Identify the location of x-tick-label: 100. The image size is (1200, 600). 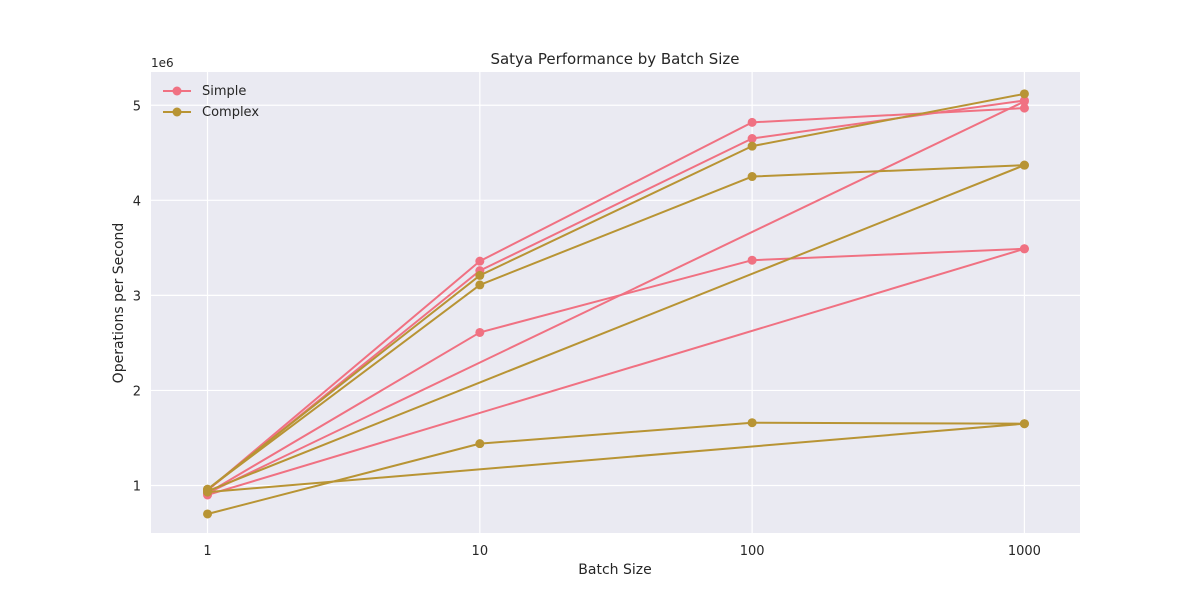
(752, 551).